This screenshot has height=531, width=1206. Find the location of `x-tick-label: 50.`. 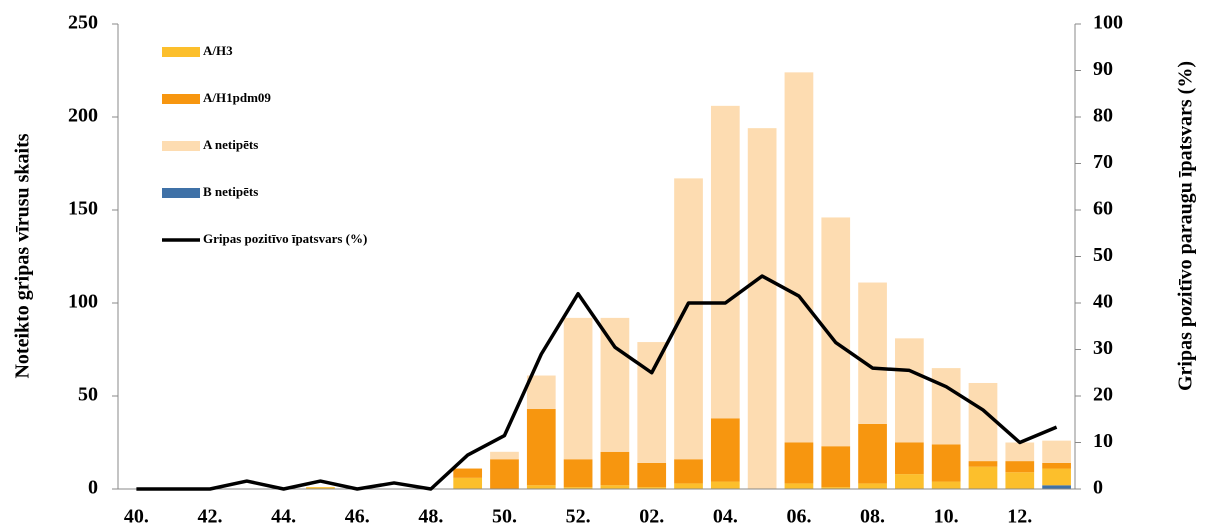

x-tick-label: 50. is located at coordinates (504, 517).